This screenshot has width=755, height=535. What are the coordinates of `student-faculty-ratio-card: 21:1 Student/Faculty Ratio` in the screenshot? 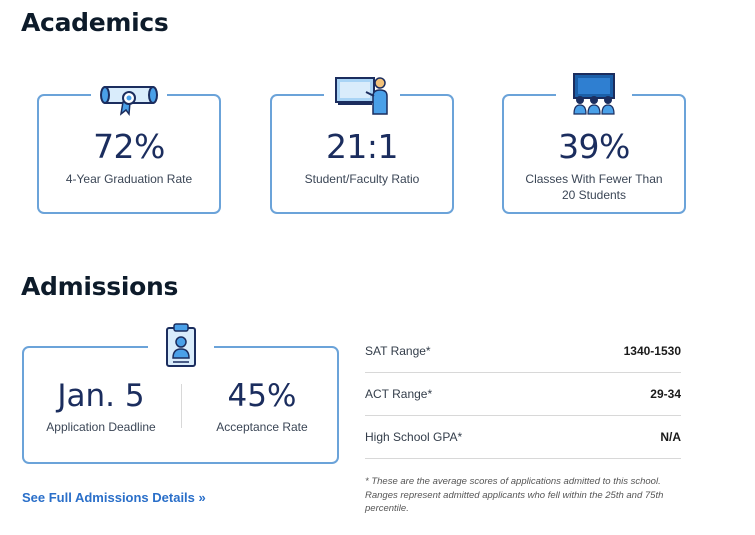 It's located at (362, 143).